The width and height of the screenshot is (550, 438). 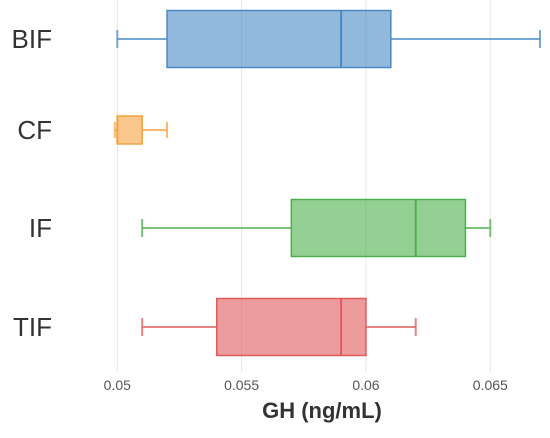 I want to click on iqr-box-cf, so click(x=129, y=130).